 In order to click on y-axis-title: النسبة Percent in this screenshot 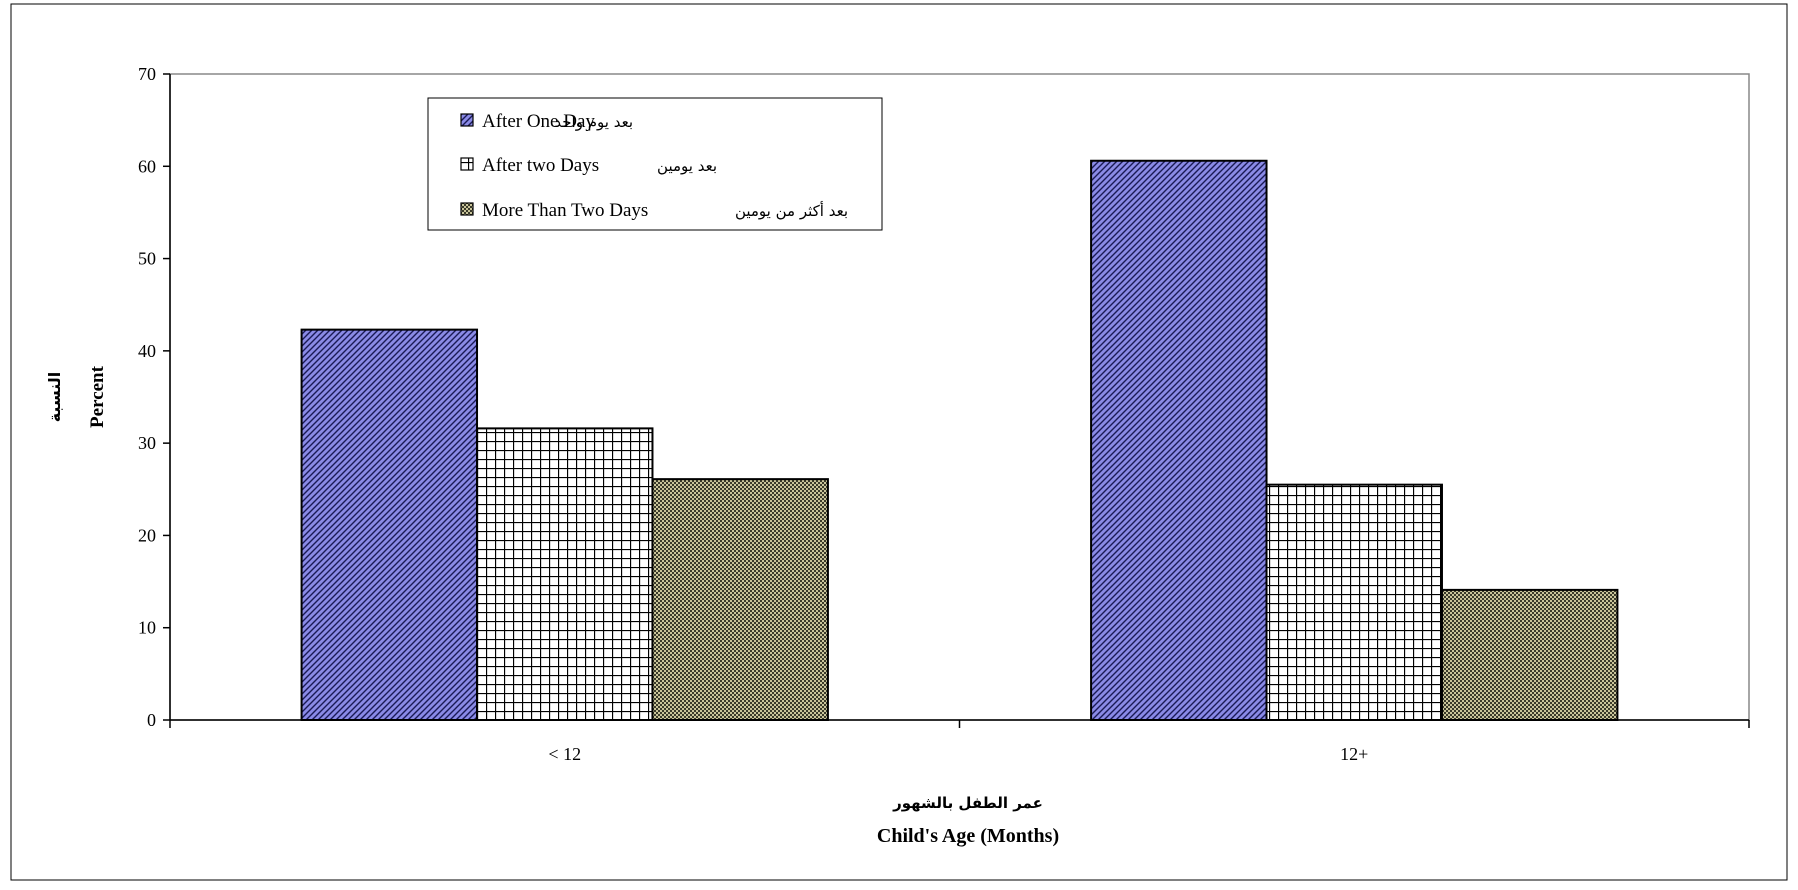, I will do `click(76, 396)`.